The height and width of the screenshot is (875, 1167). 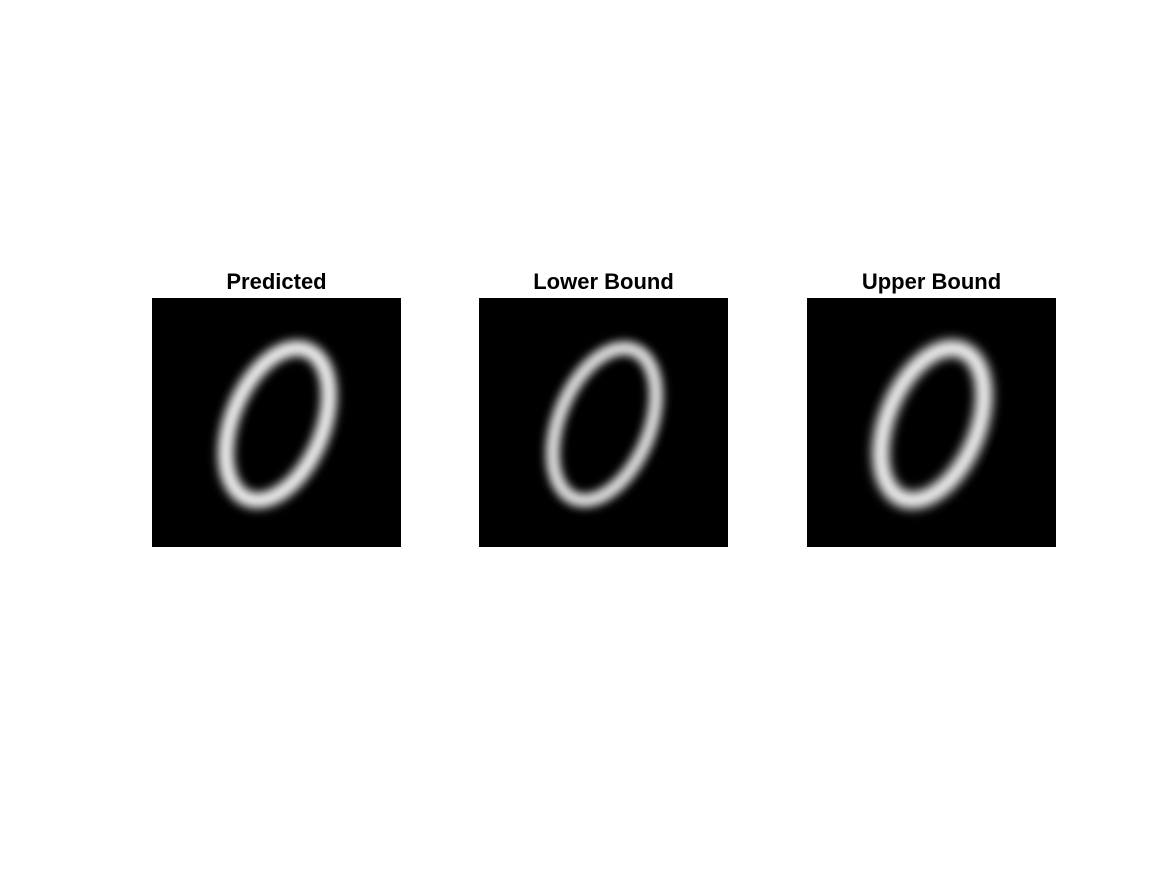 I want to click on digit-image-predicted, so click(x=276, y=422).